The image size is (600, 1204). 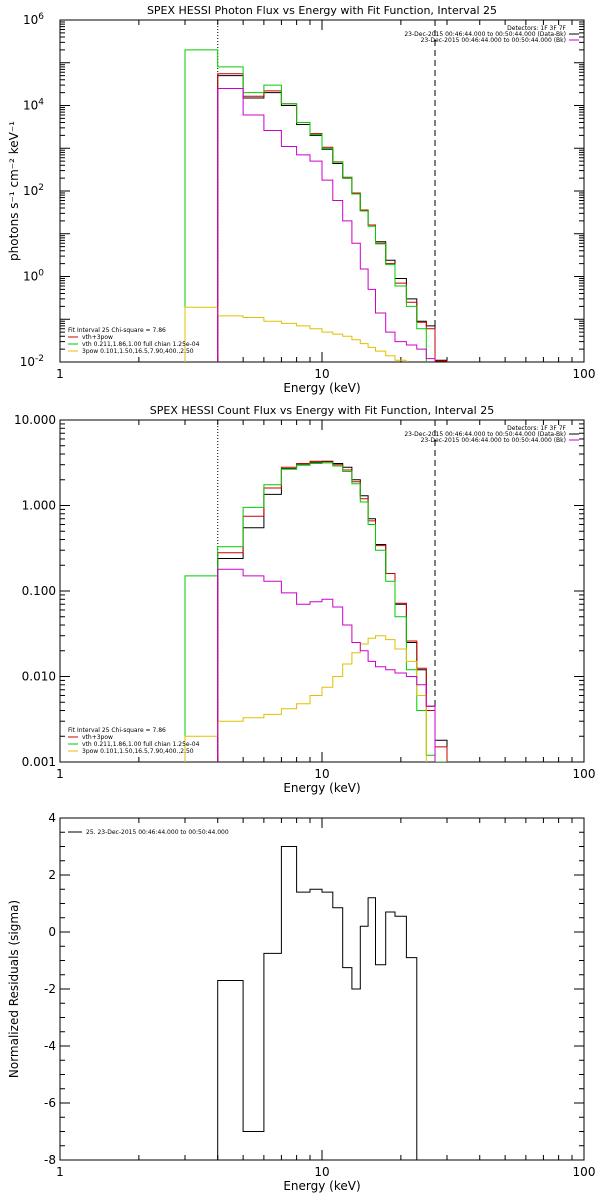 What do you see at coordinates (41, 103) in the screenshot?
I see `y-tick-exponent: 4` at bounding box center [41, 103].